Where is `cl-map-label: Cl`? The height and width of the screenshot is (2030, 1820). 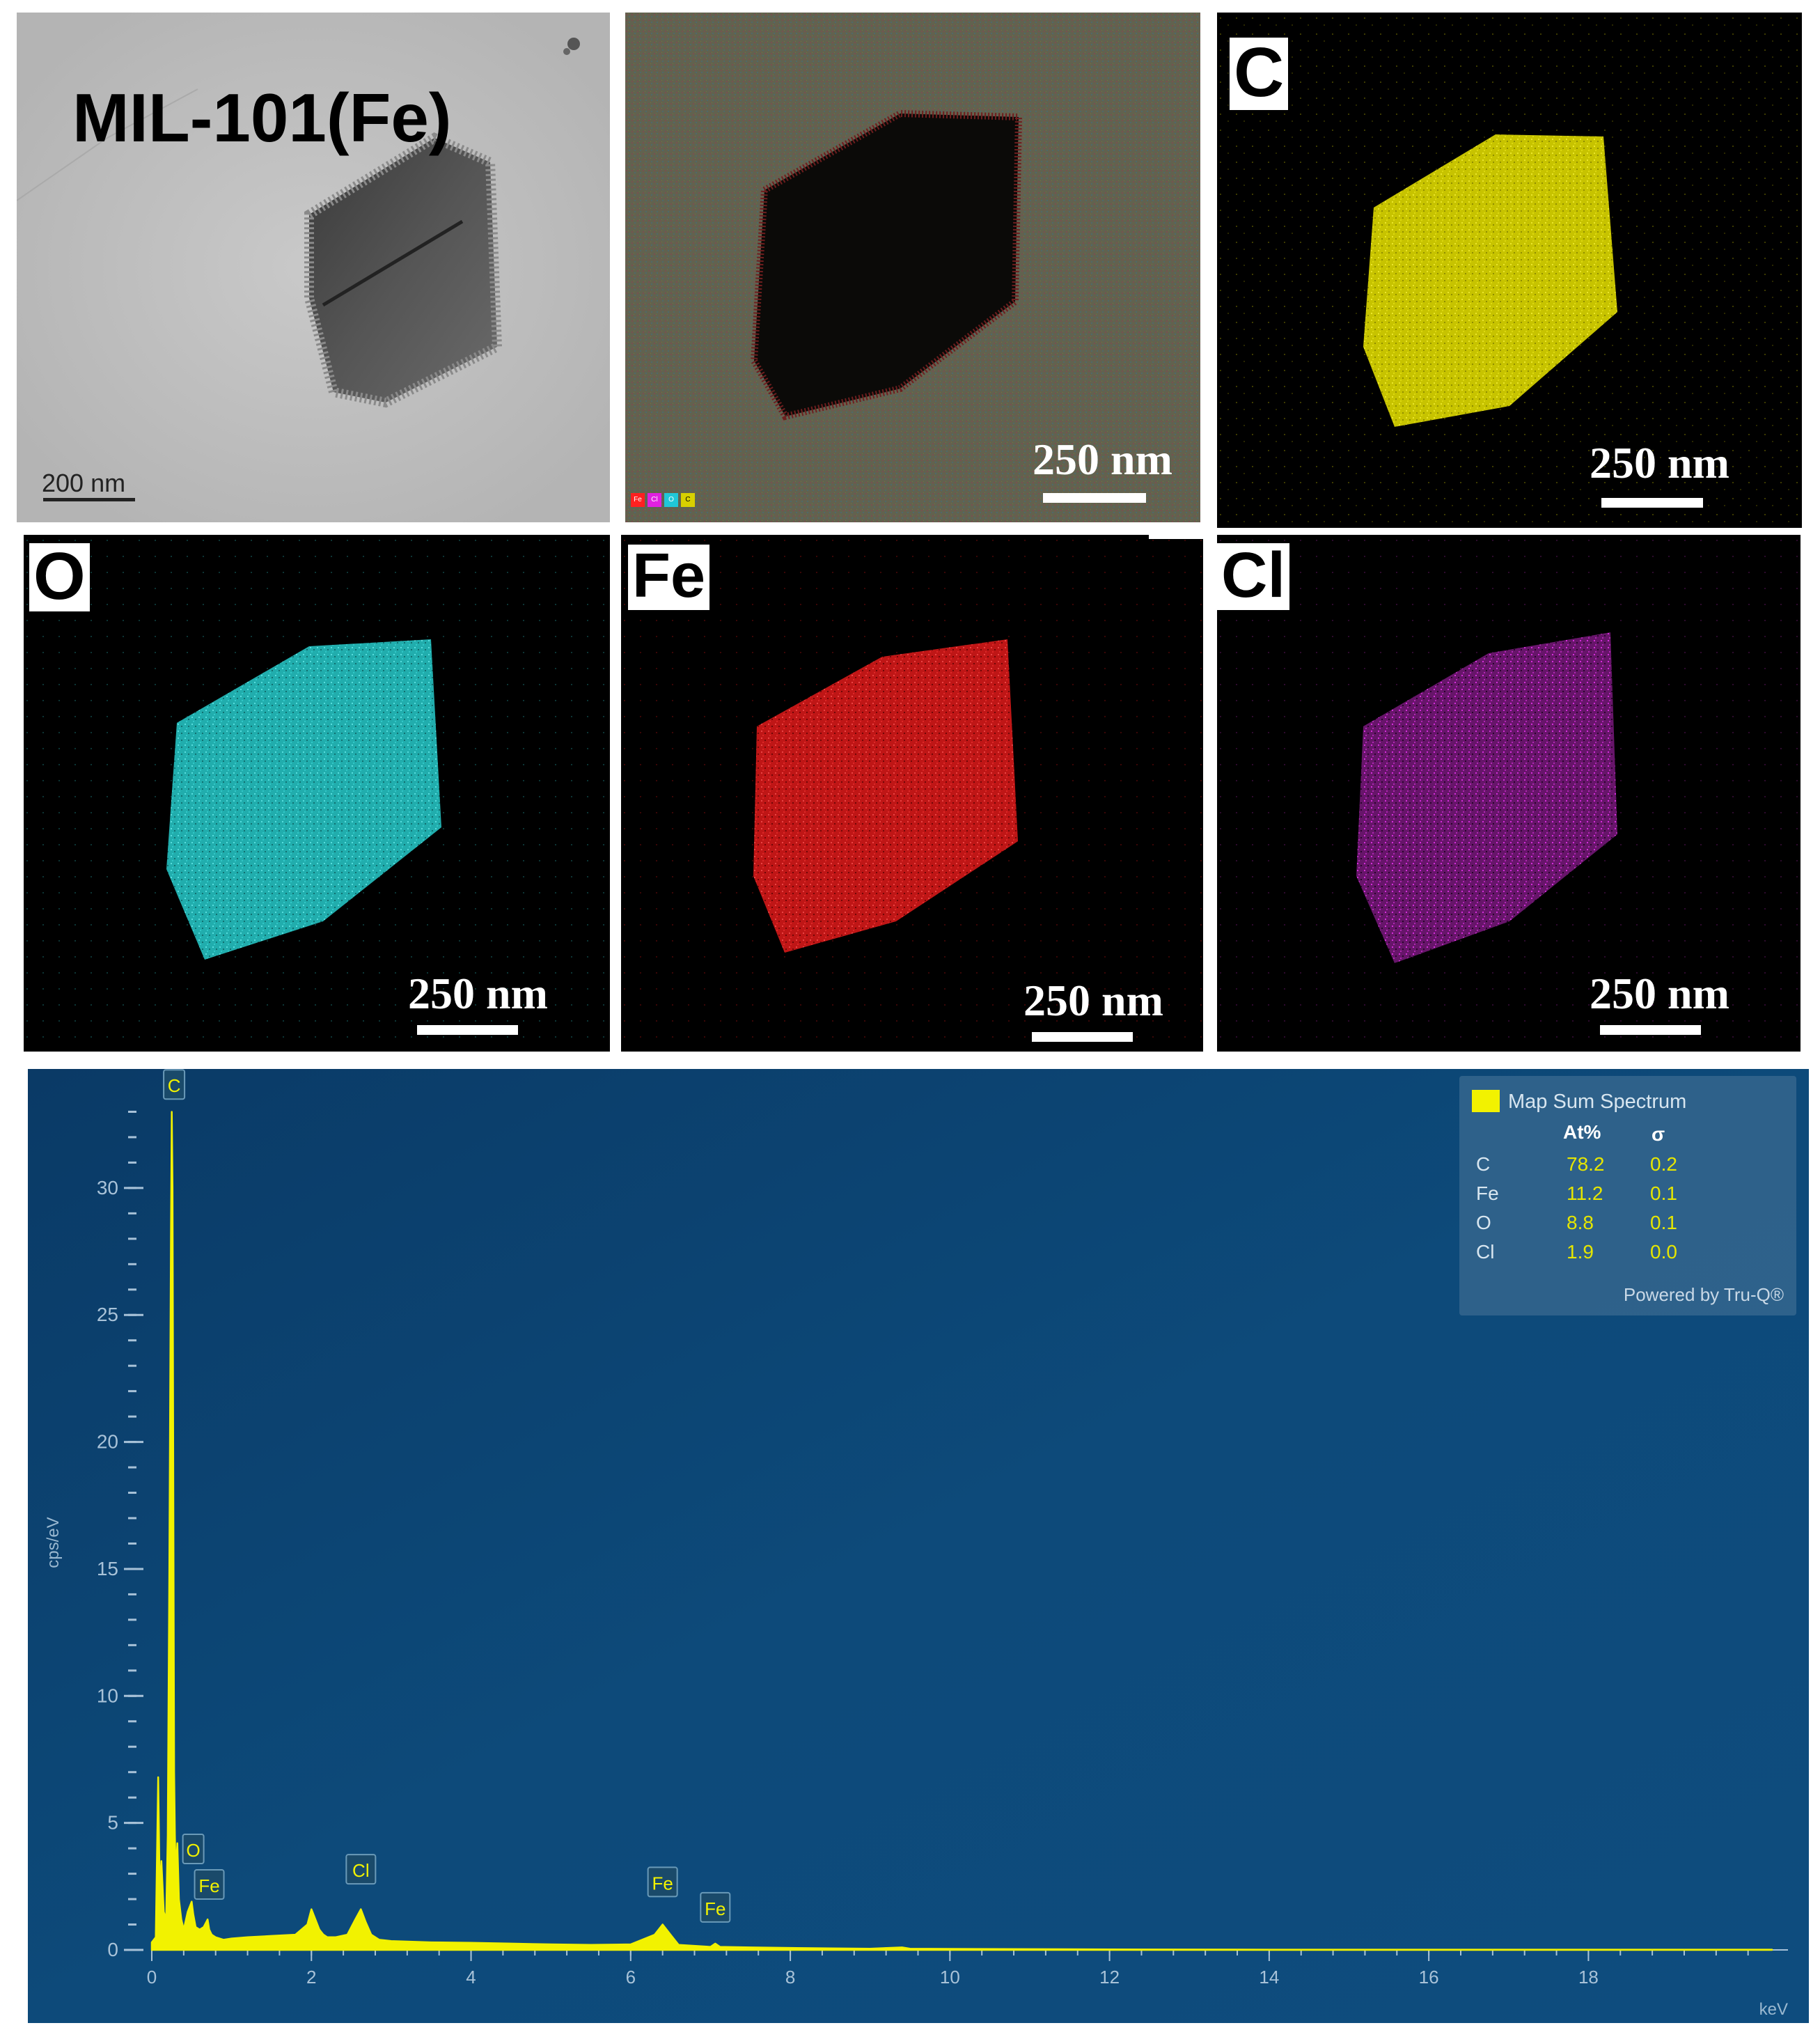 cl-map-label: Cl is located at coordinates (1253, 576).